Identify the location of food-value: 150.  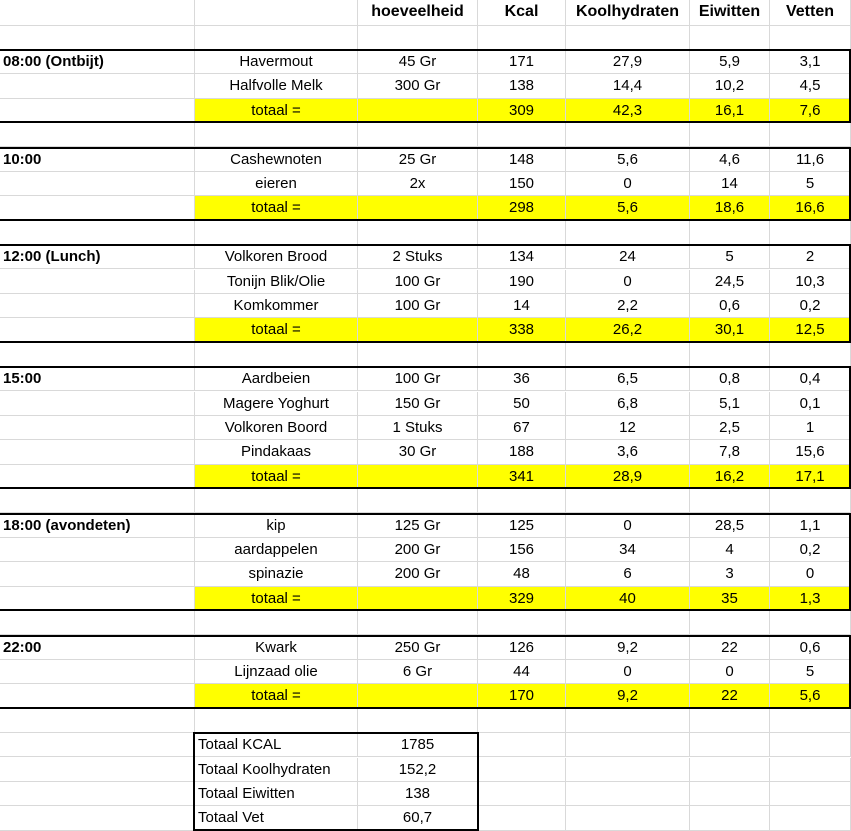
(522, 184).